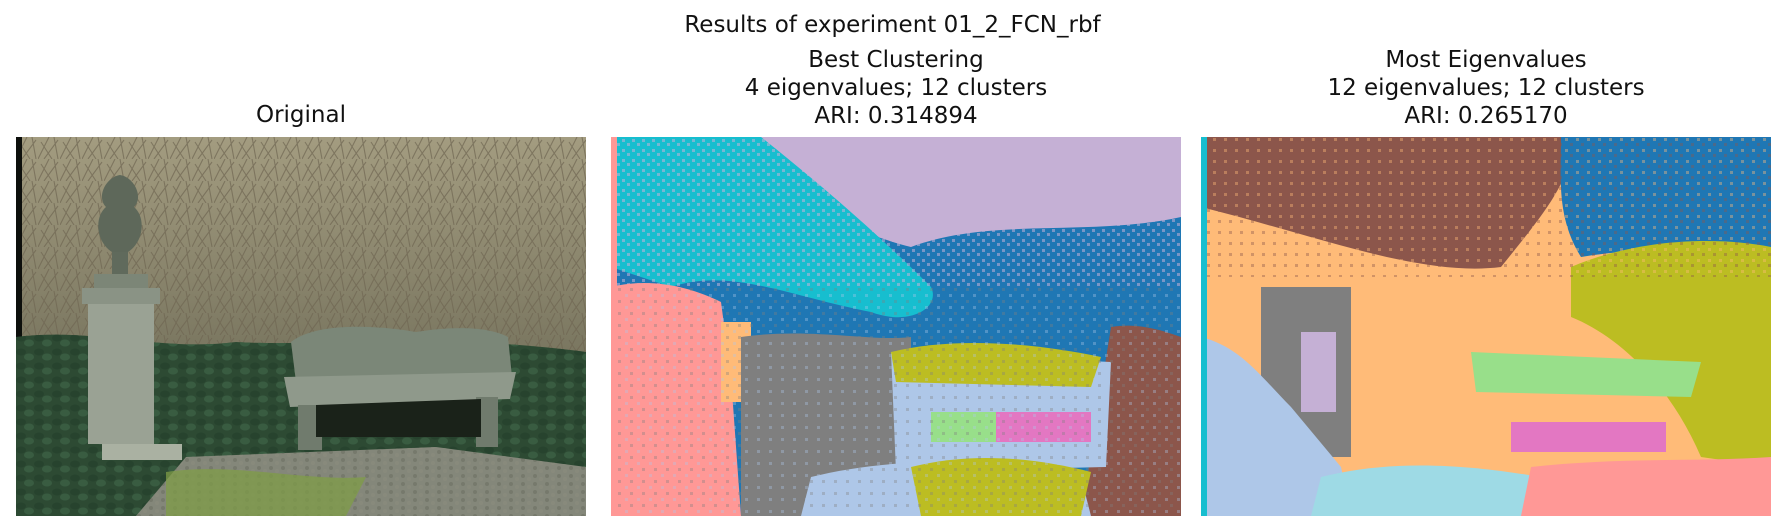  Describe the element at coordinates (1486, 60) in the screenshot. I see `panel-title-line: Most Eigenvalues` at that location.